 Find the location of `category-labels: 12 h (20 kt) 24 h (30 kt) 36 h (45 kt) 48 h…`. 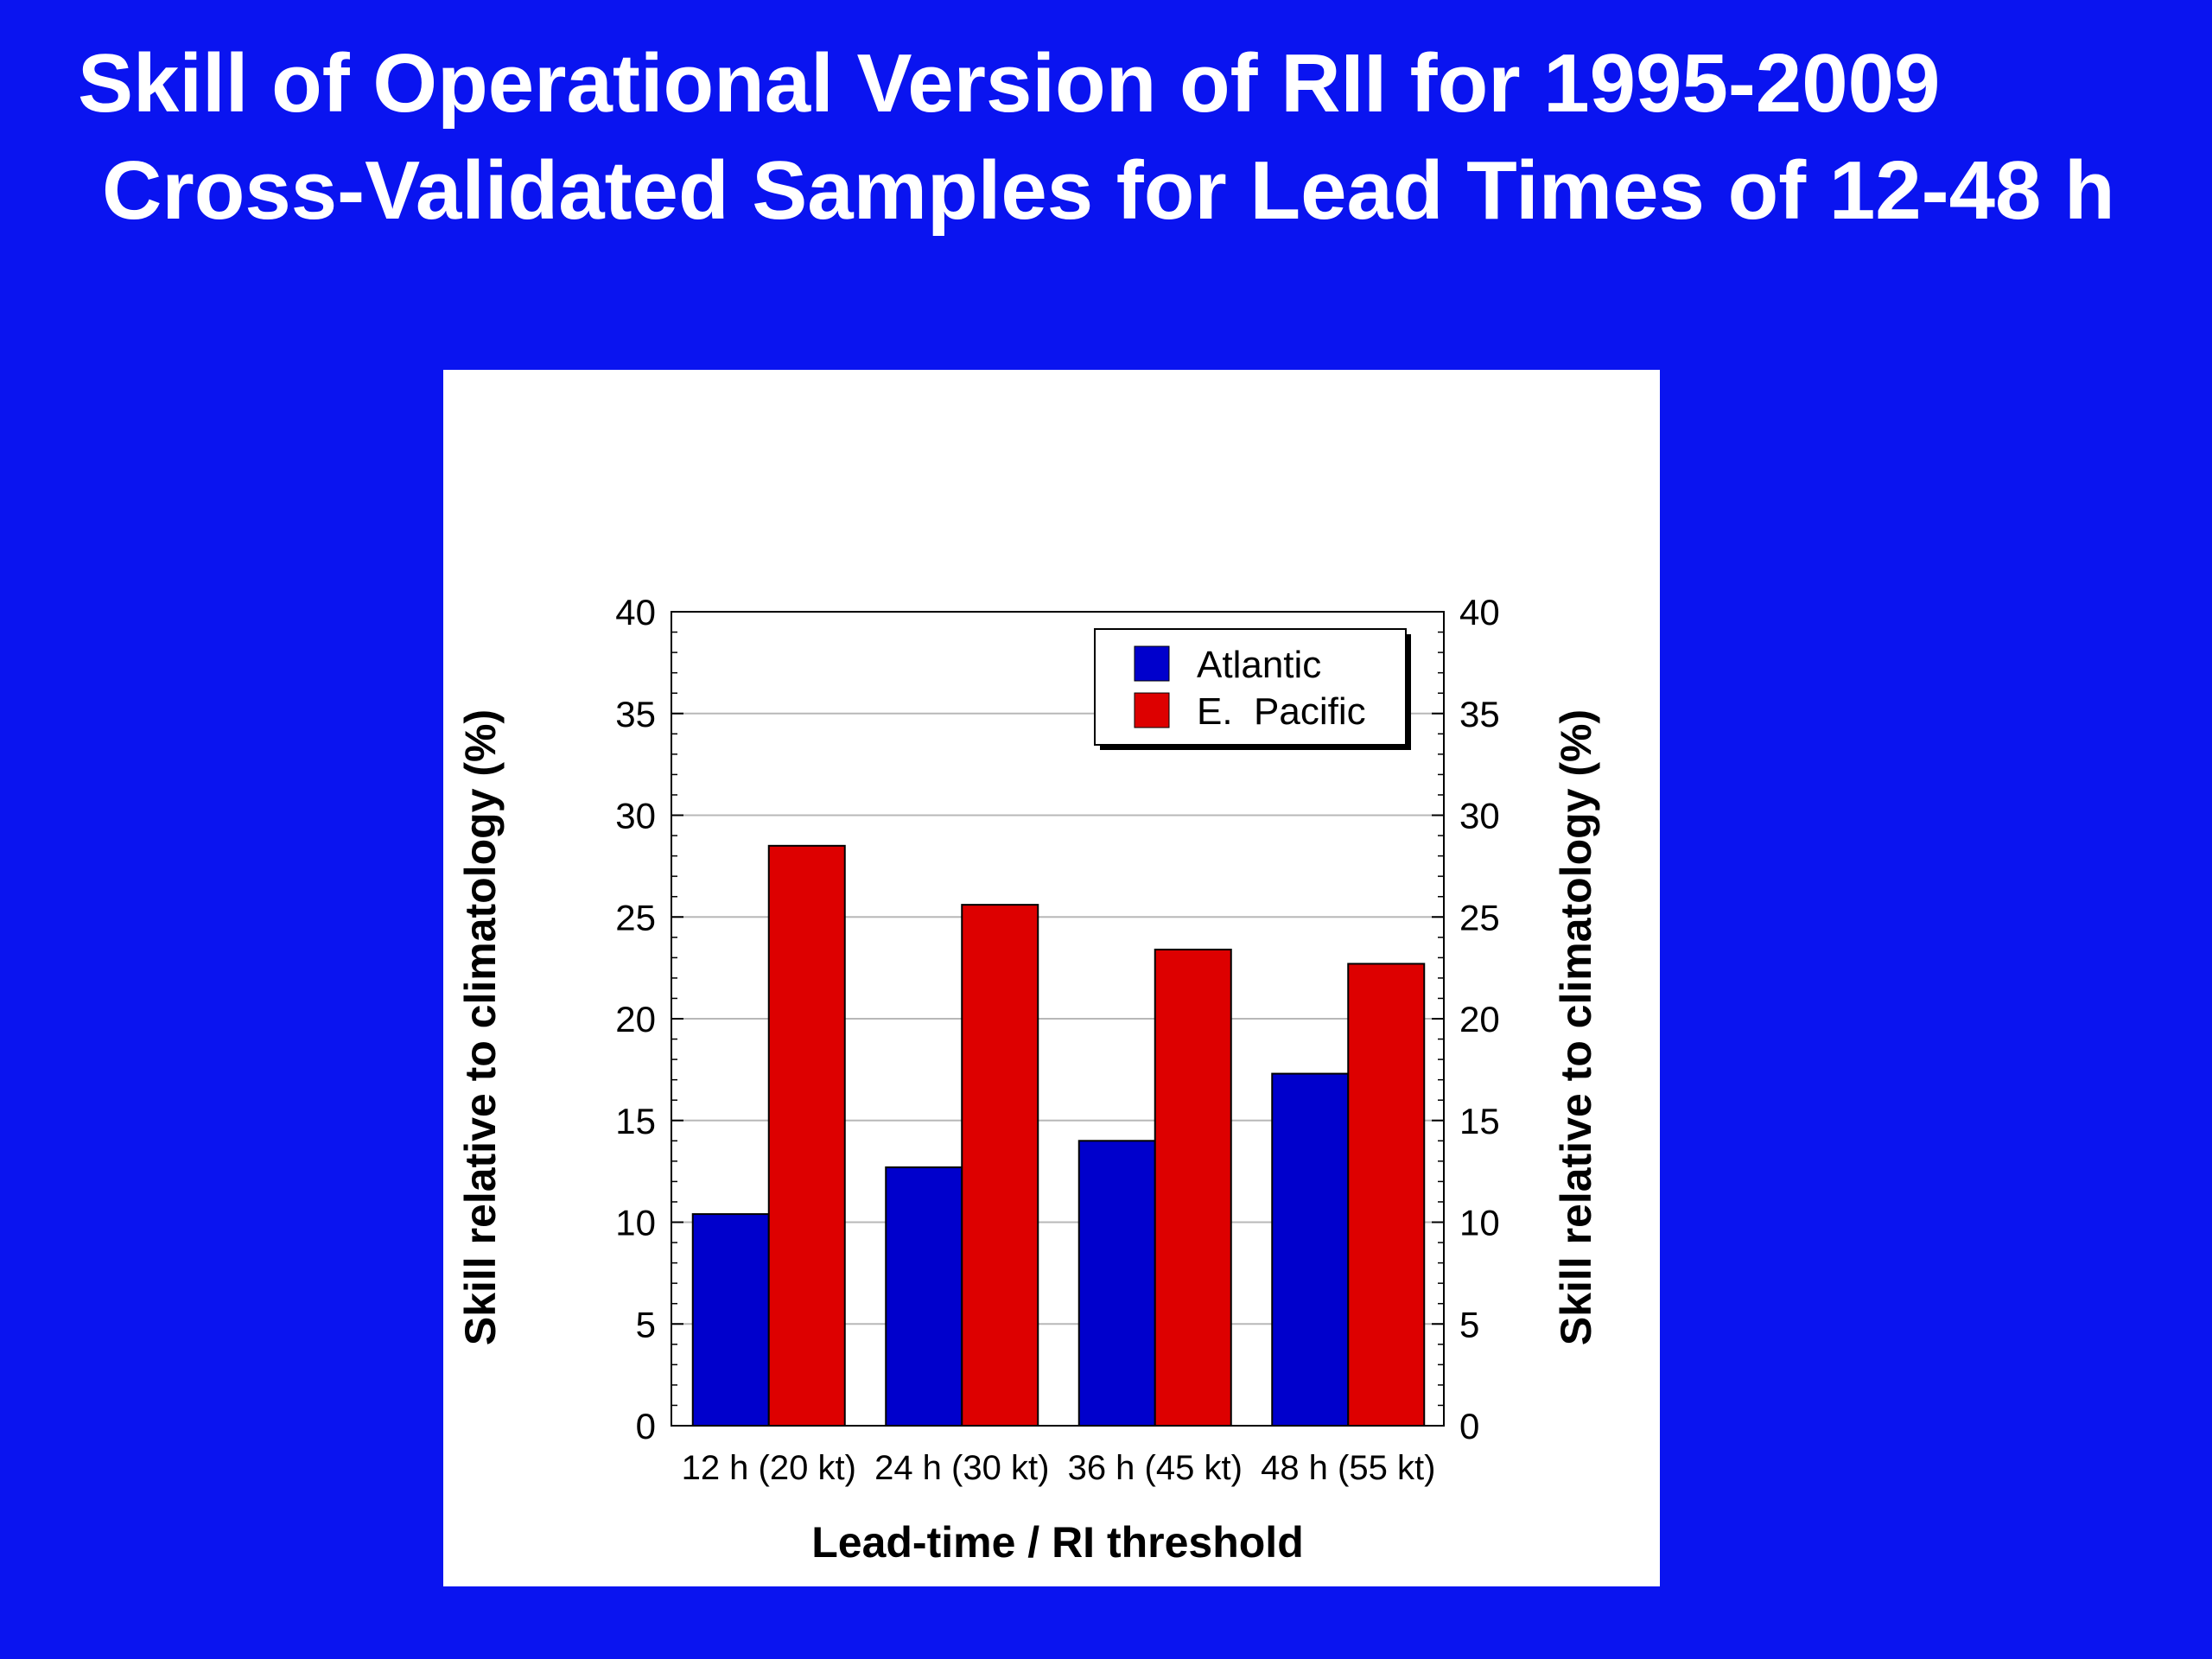

category-labels: 12 h (20 kt) 24 h (30 kt) 36 h (45 kt) 48 h… is located at coordinates (1059, 1468).